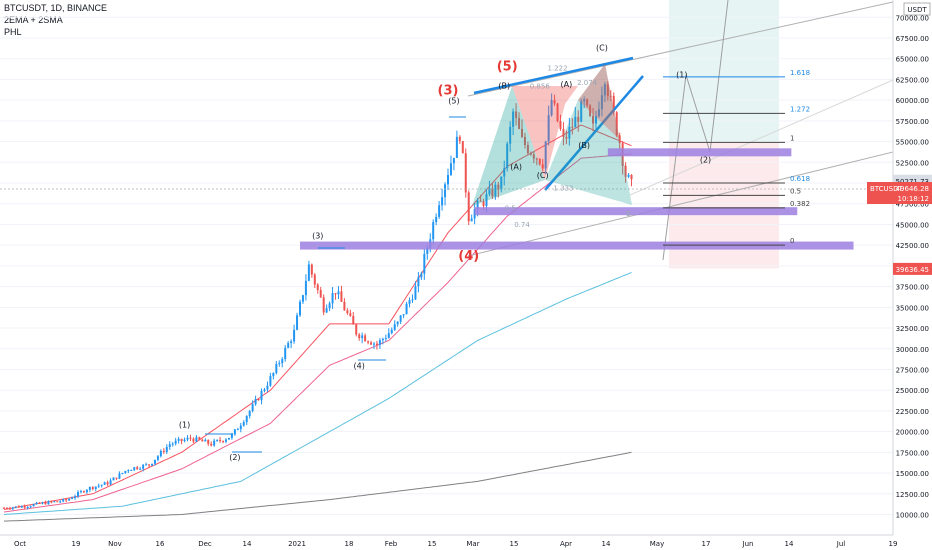  Describe the element at coordinates (56, 8) in the screenshot. I see `symbol-title: BTCUSDT, 1D, BINANCE` at that location.